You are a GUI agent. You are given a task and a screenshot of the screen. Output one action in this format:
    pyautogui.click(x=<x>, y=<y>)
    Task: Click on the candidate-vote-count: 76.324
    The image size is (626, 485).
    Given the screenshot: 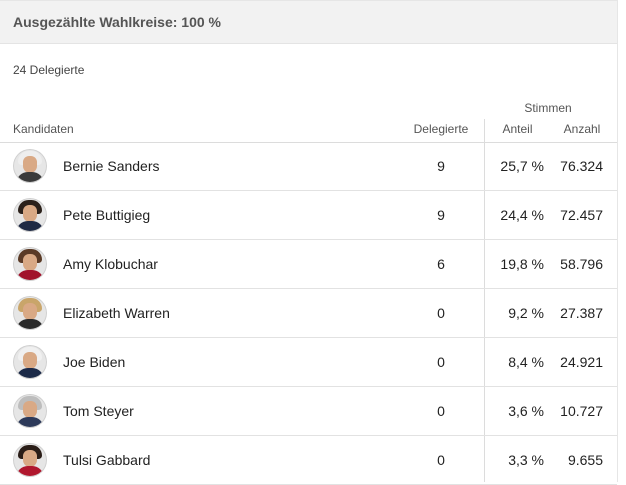 What is the action you would take?
    pyautogui.click(x=581, y=166)
    